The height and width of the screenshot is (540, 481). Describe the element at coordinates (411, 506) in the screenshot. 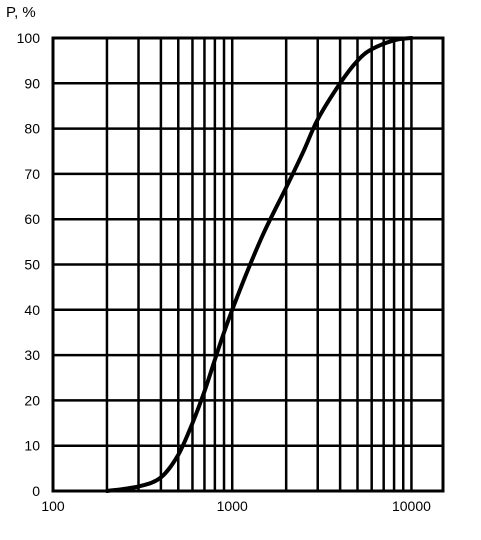

I see `x-tick-label: 10000` at that location.